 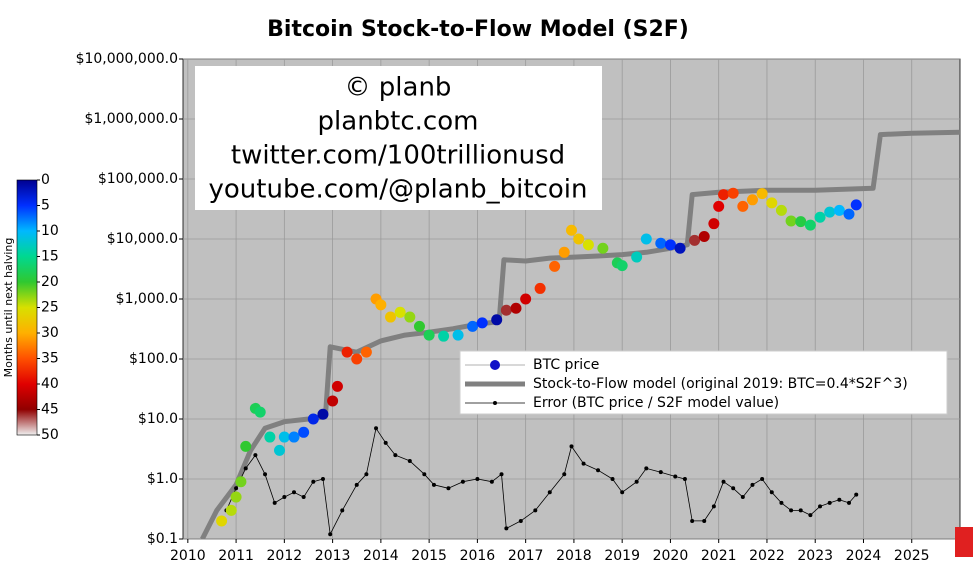 What do you see at coordinates (526, 556) in the screenshot?
I see `x-tick-label: 2017` at bounding box center [526, 556].